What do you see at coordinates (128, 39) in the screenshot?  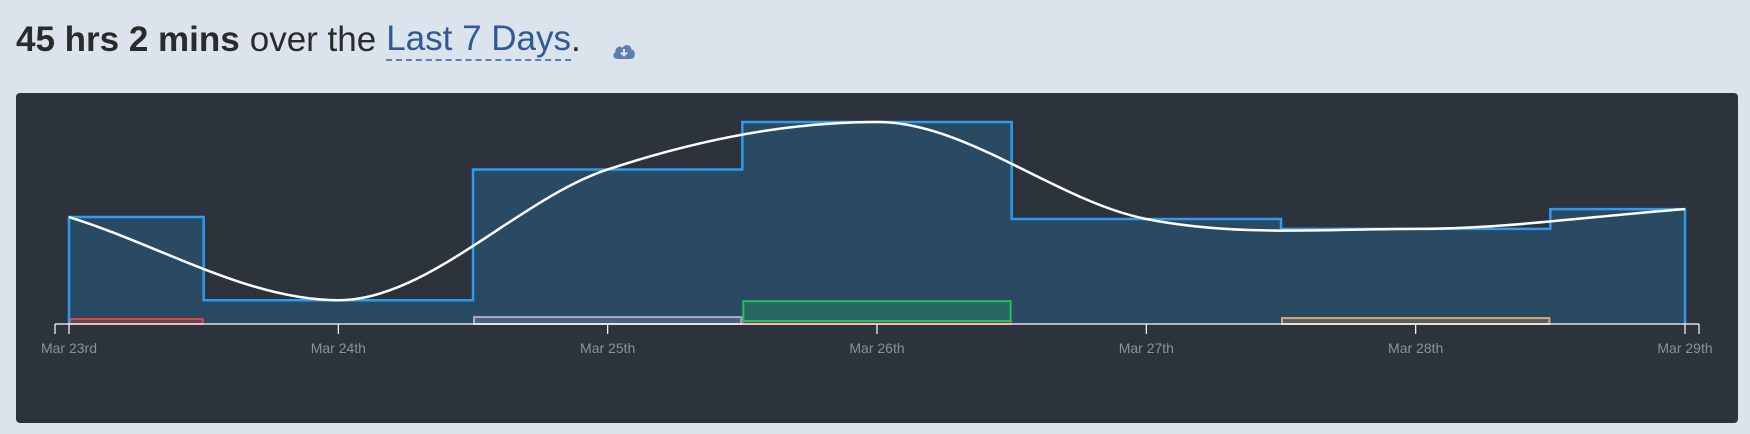 I see `total-time: 45 hrs 2 mins` at bounding box center [128, 39].